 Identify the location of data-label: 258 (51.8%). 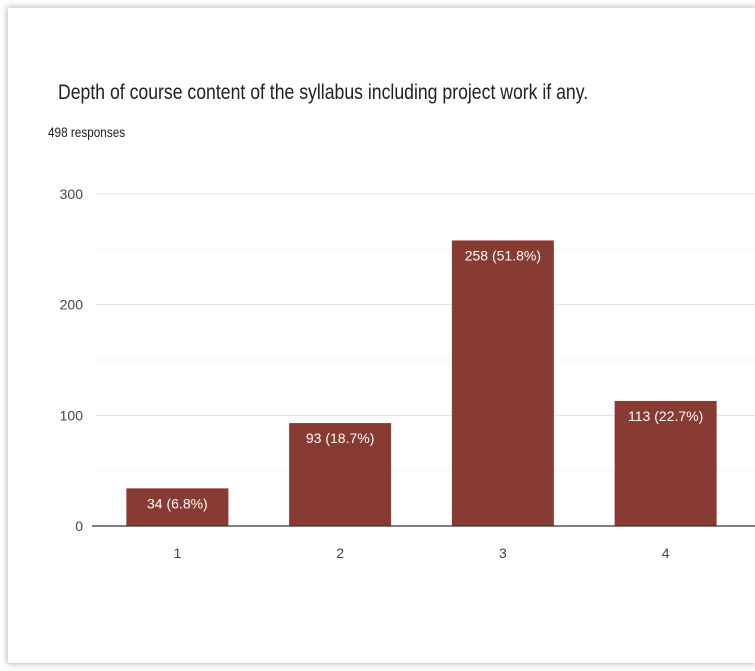
(503, 255).